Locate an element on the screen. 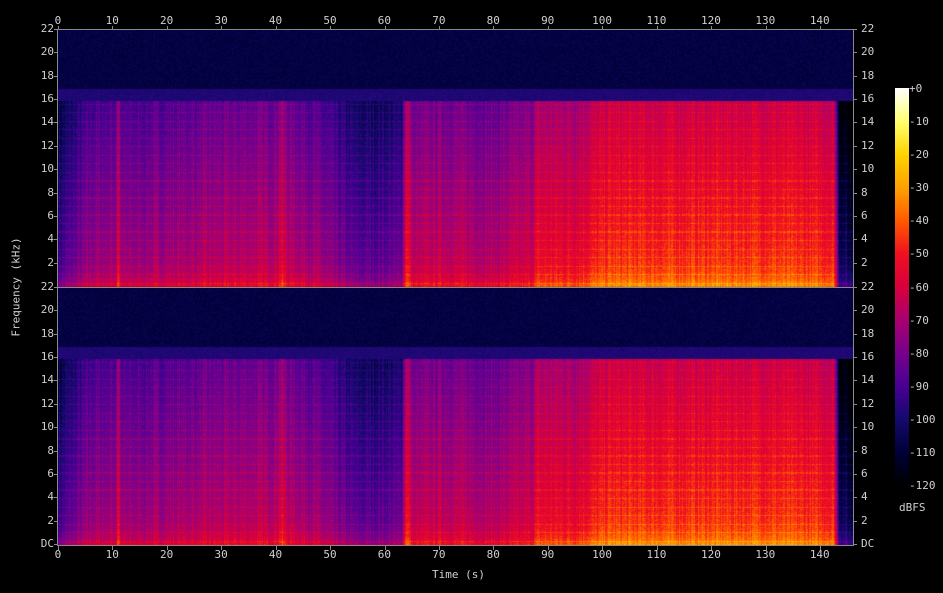 This screenshot has height=593, width=943. x-tick-label-bottom: 110 is located at coordinates (656, 554).